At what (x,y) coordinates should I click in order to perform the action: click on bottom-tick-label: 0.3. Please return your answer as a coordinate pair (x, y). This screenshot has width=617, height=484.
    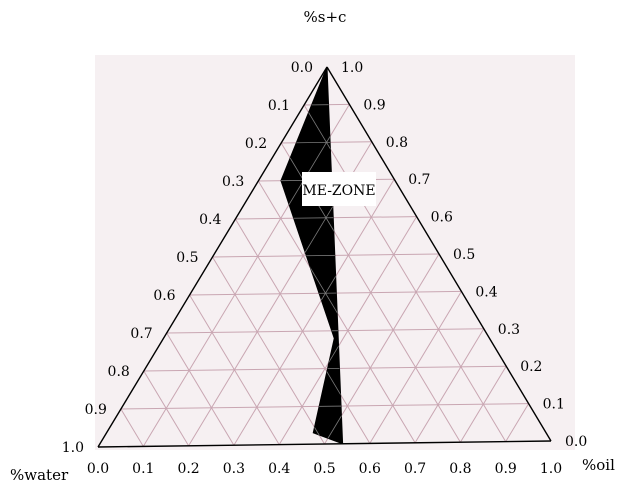
    Looking at the image, I should click on (234, 469).